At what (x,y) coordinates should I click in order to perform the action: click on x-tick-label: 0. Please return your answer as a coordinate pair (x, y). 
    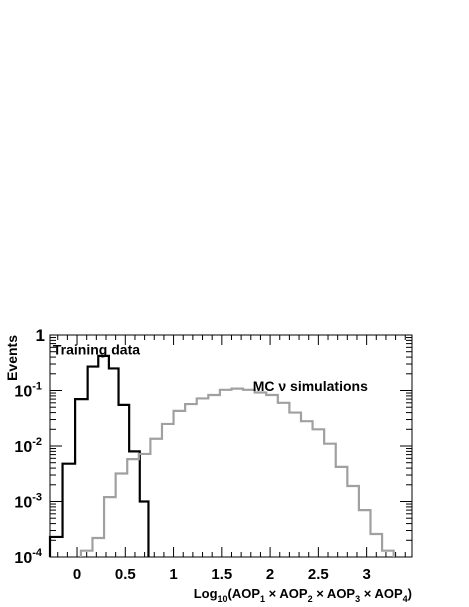
    Looking at the image, I should click on (77, 574).